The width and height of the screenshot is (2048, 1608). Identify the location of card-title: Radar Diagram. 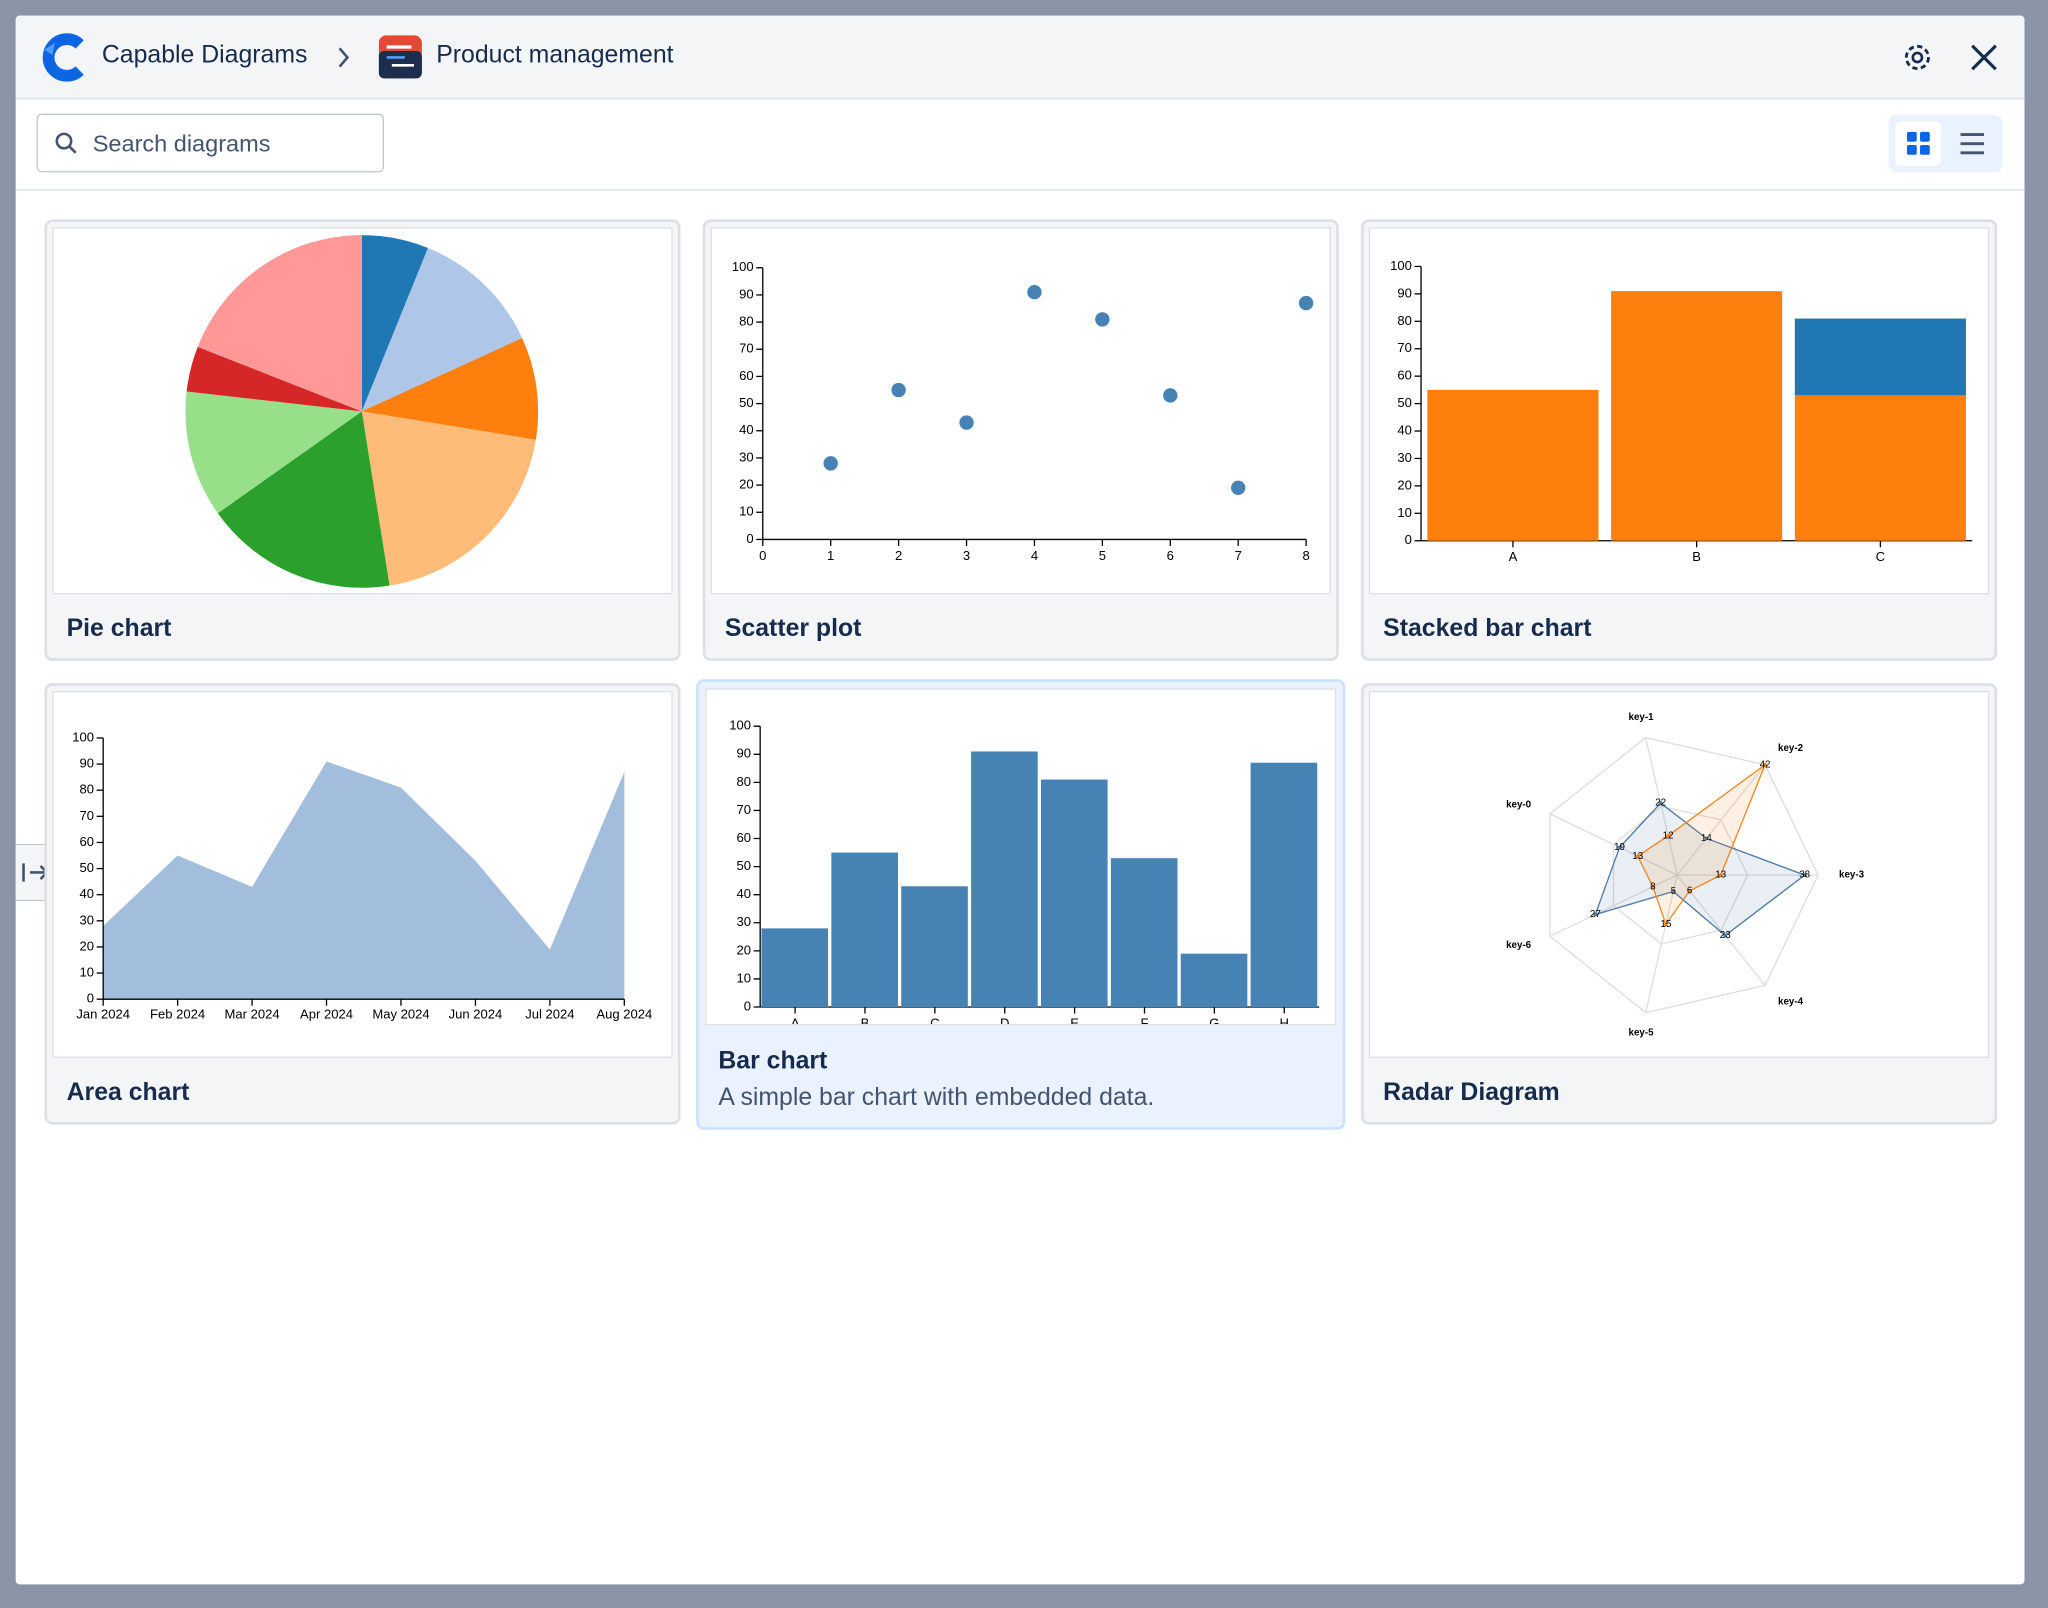
(1471, 1092).